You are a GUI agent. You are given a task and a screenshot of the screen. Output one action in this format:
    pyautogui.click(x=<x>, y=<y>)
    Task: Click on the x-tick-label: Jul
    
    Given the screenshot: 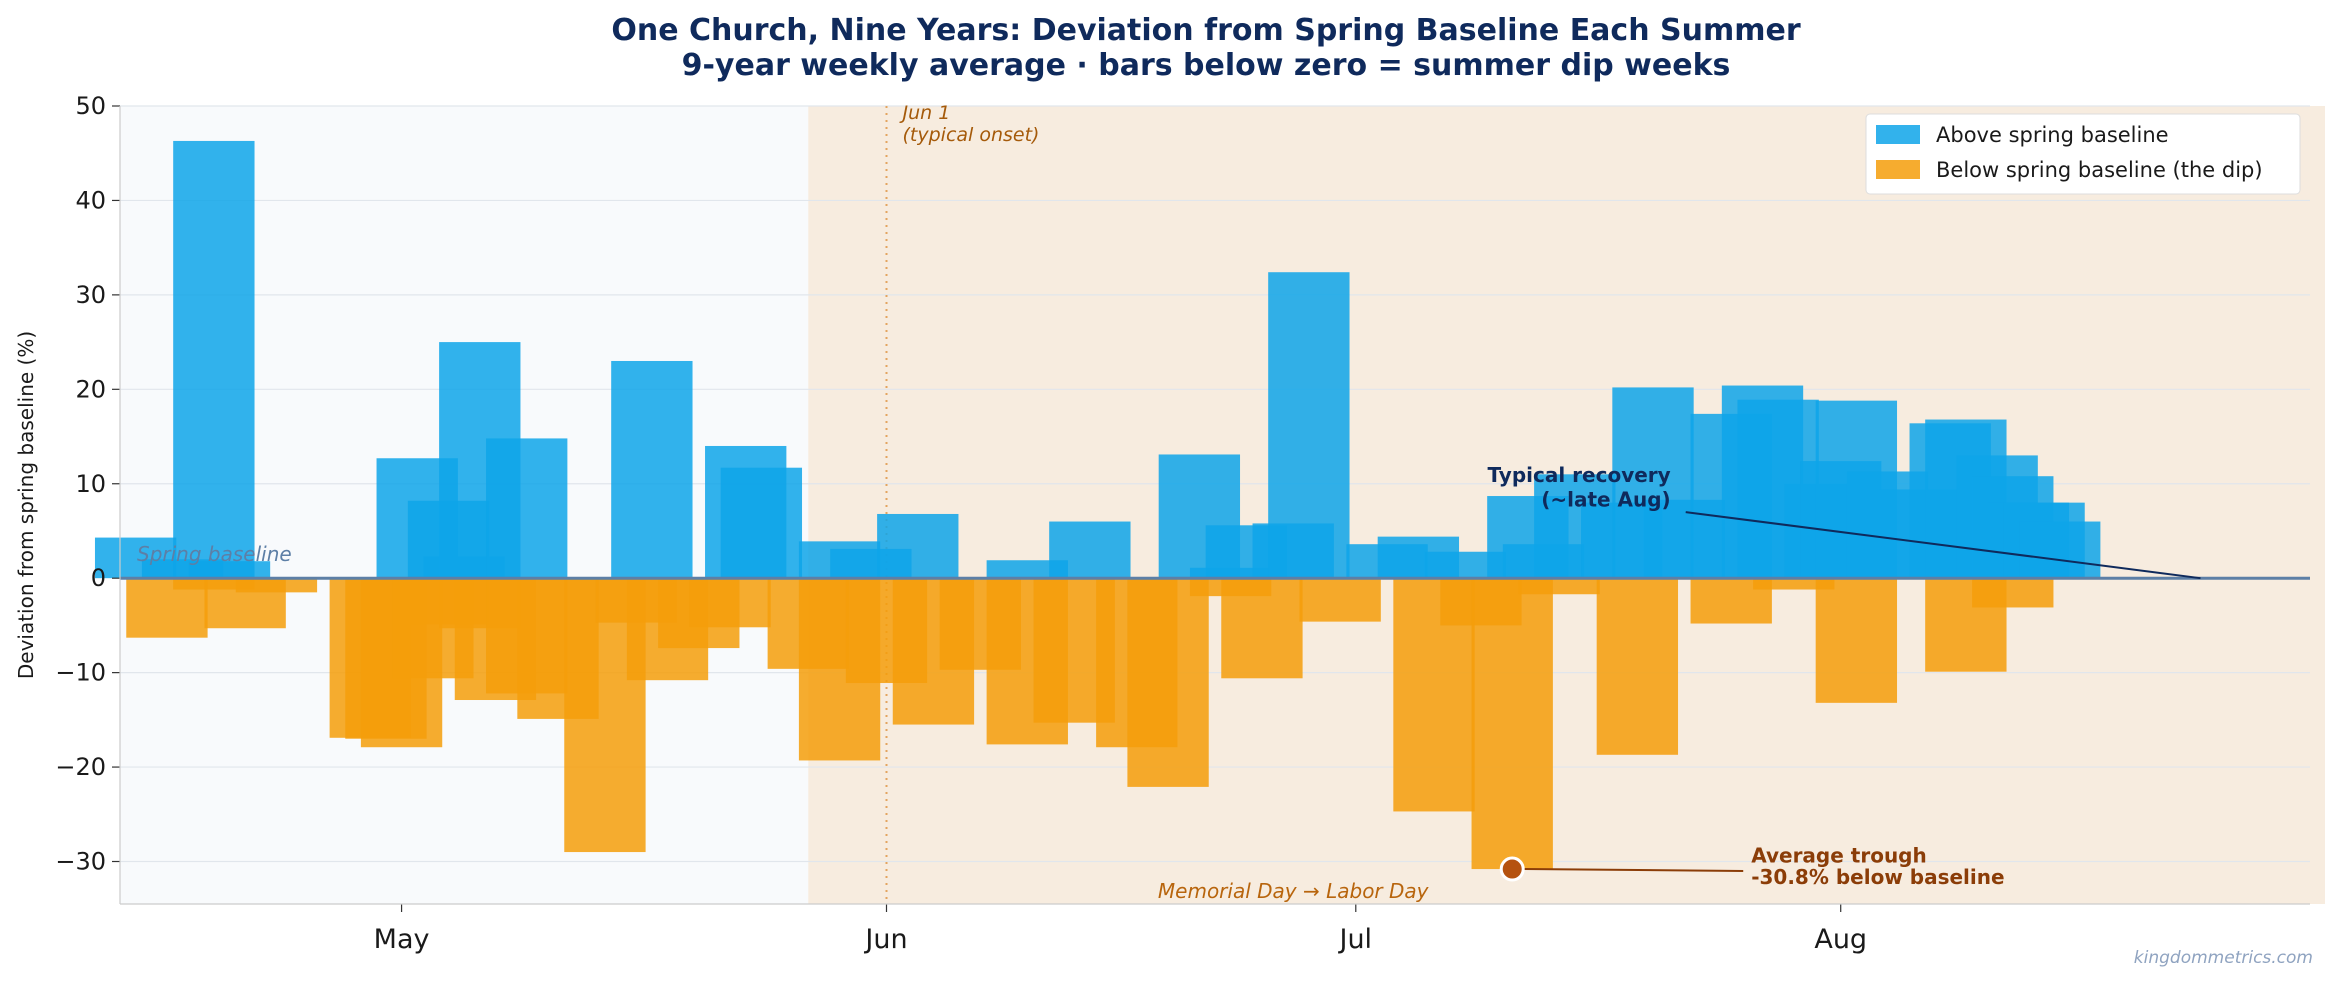 What is the action you would take?
    pyautogui.click(x=1354, y=939)
    